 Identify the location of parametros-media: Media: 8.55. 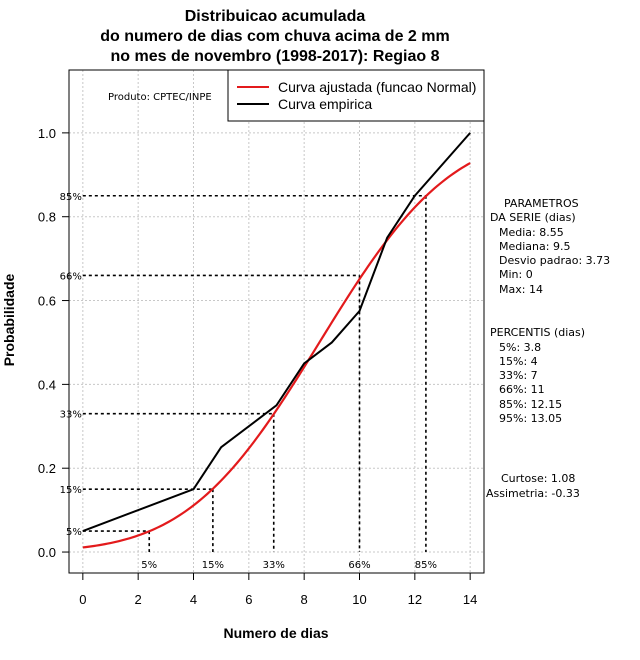
(531, 232).